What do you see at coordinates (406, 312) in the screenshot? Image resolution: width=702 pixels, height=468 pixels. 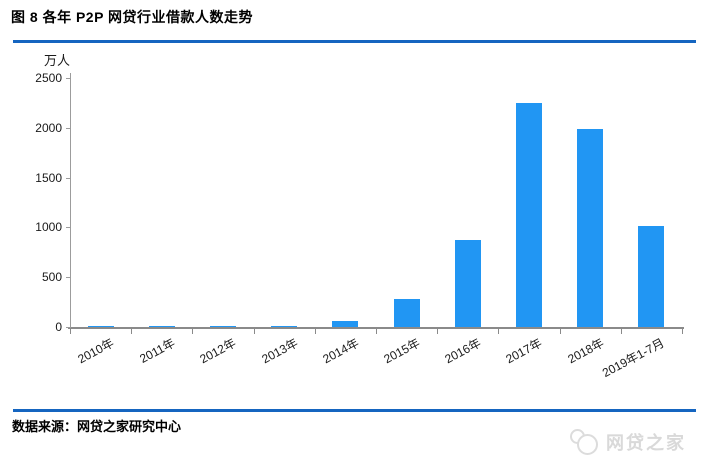 I see `bar-2015年` at bounding box center [406, 312].